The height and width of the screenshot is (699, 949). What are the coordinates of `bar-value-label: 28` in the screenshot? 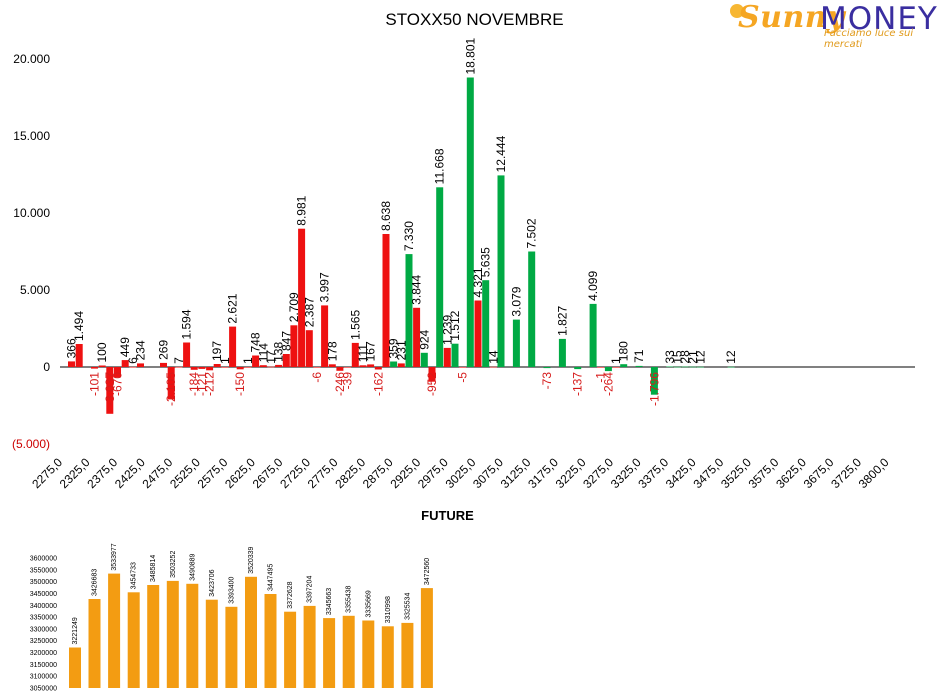 It's located at (685, 357).